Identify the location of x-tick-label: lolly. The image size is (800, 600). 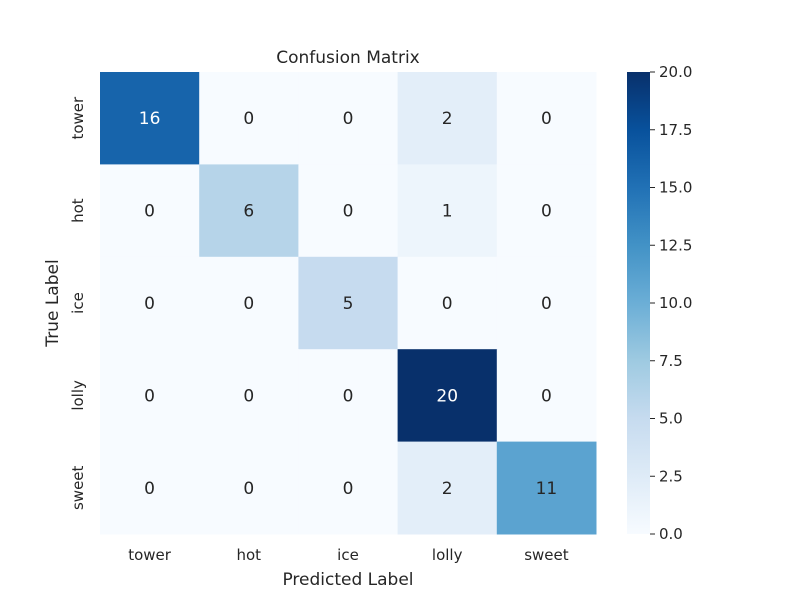
(447, 555).